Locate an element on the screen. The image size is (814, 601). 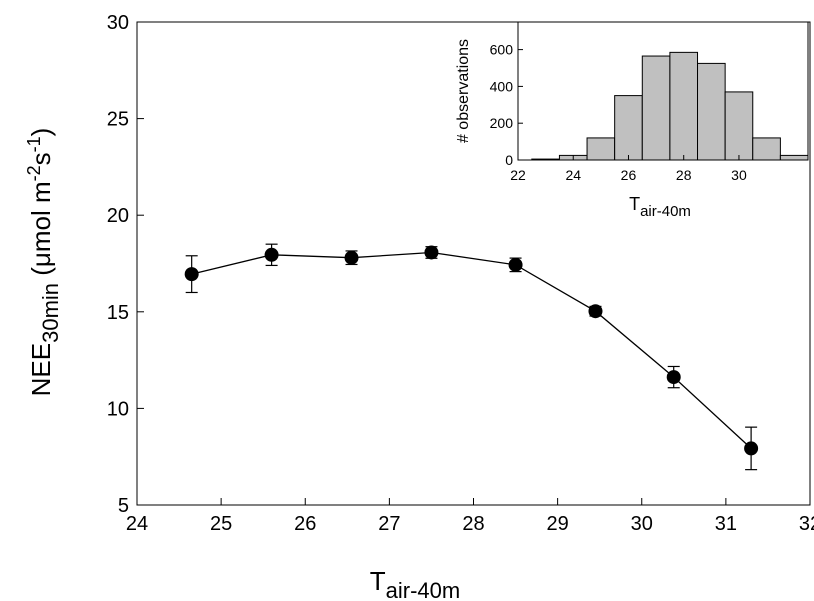
y-tick-label: 20 is located at coordinates (118, 216).